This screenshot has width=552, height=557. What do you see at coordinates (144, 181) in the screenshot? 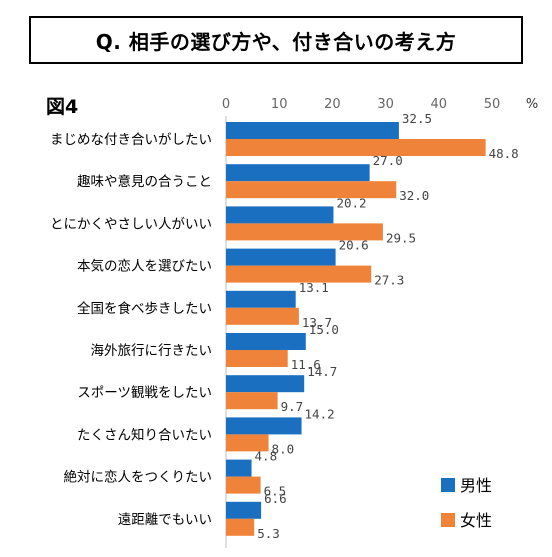
I see `category-label: 趣味や意見の合うこと` at bounding box center [144, 181].